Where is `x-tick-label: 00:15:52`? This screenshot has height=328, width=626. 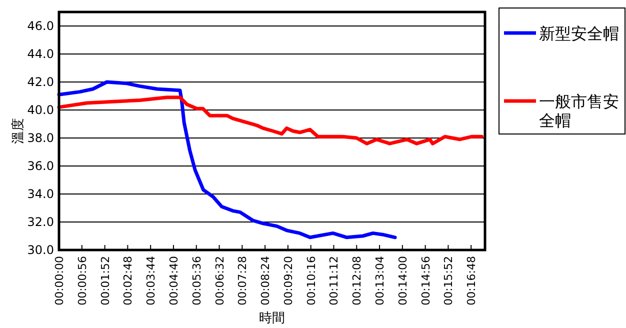 x-tick-label: 00:15:52 is located at coordinates (449, 281).